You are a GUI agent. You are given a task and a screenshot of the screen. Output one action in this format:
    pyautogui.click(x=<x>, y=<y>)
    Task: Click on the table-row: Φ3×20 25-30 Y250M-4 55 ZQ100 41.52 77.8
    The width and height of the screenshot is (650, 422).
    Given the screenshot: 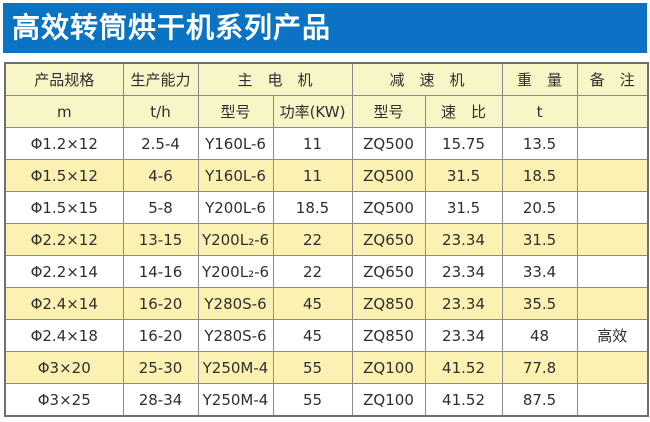 What is the action you would take?
    pyautogui.click(x=326, y=367)
    